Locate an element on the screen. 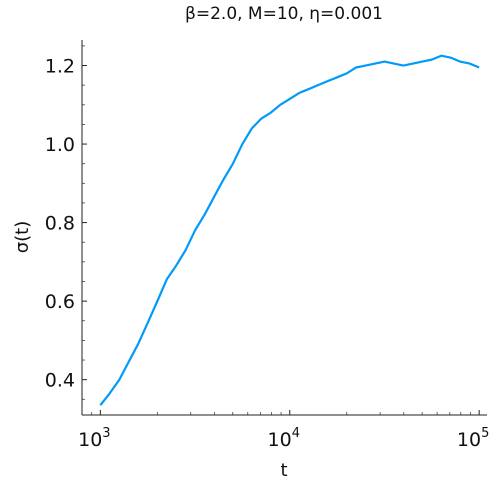 This screenshot has width=499, height=499. y-tick-label: 0.4 is located at coordinates (60, 381).